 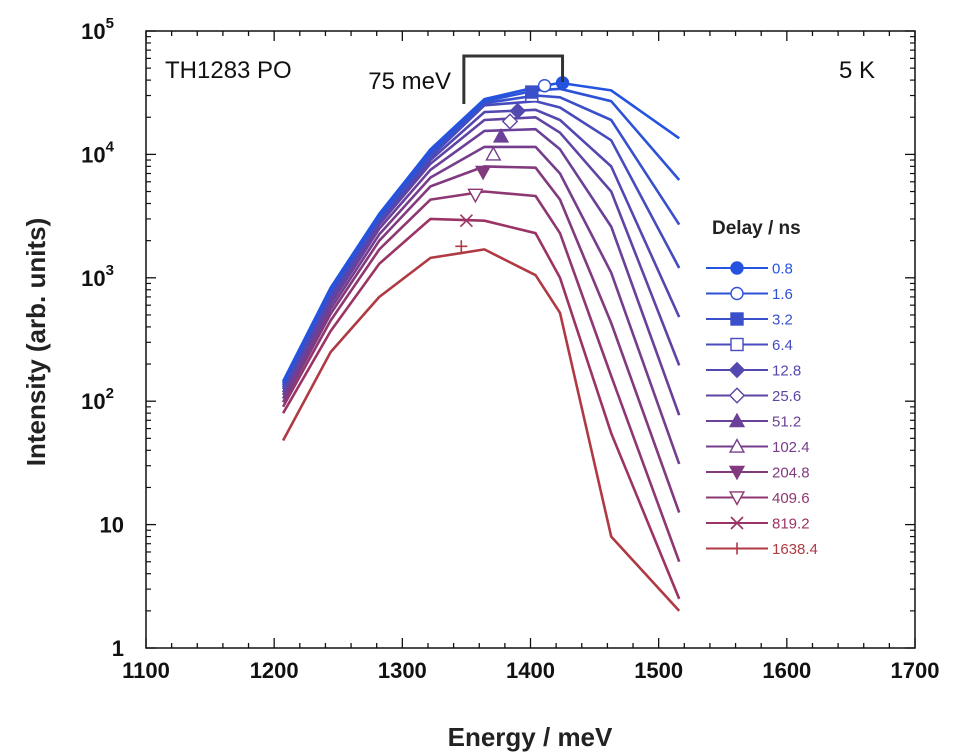 I want to click on shift-bracket, so click(x=513, y=79).